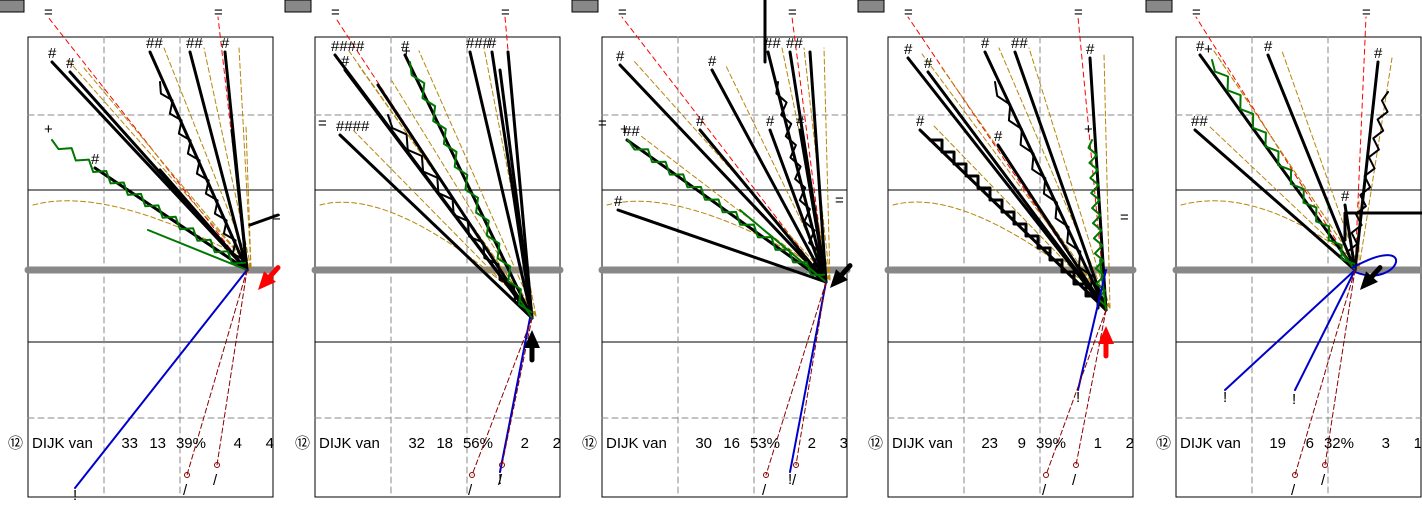 This screenshot has width=1422, height=506. I want to click on arrow-head-shaft, so click(1376, 272).